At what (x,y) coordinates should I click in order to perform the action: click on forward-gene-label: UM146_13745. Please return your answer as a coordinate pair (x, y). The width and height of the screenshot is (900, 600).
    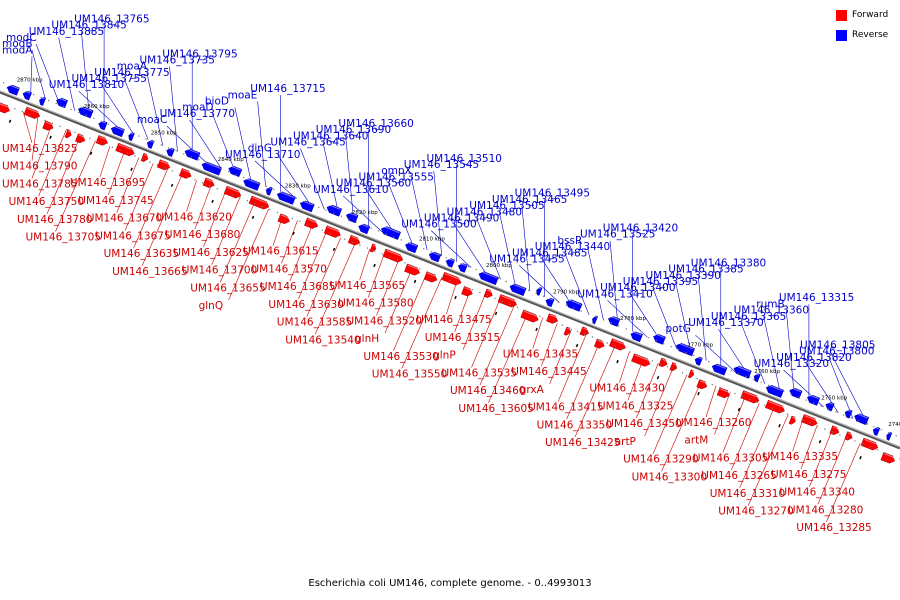
    Looking at the image, I should click on (115, 201).